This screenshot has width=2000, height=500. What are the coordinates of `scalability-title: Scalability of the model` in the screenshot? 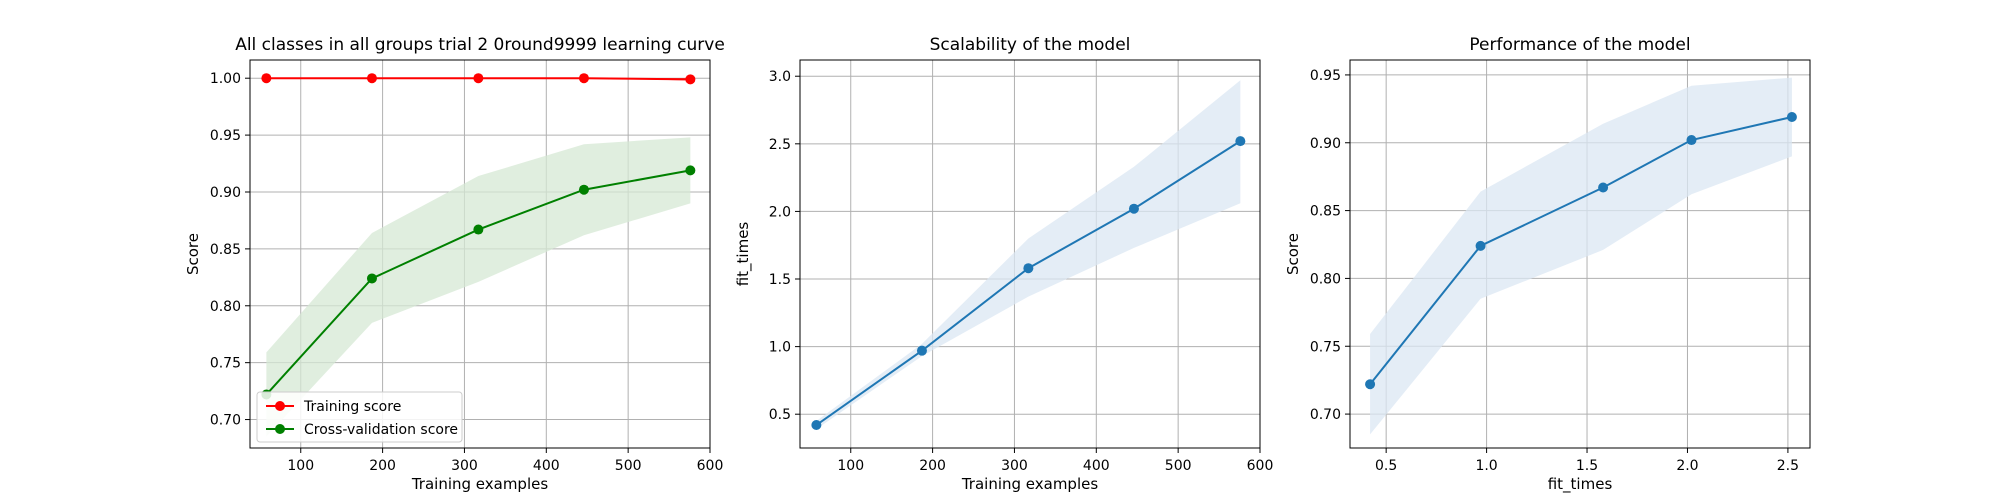 It's located at (1030, 45).